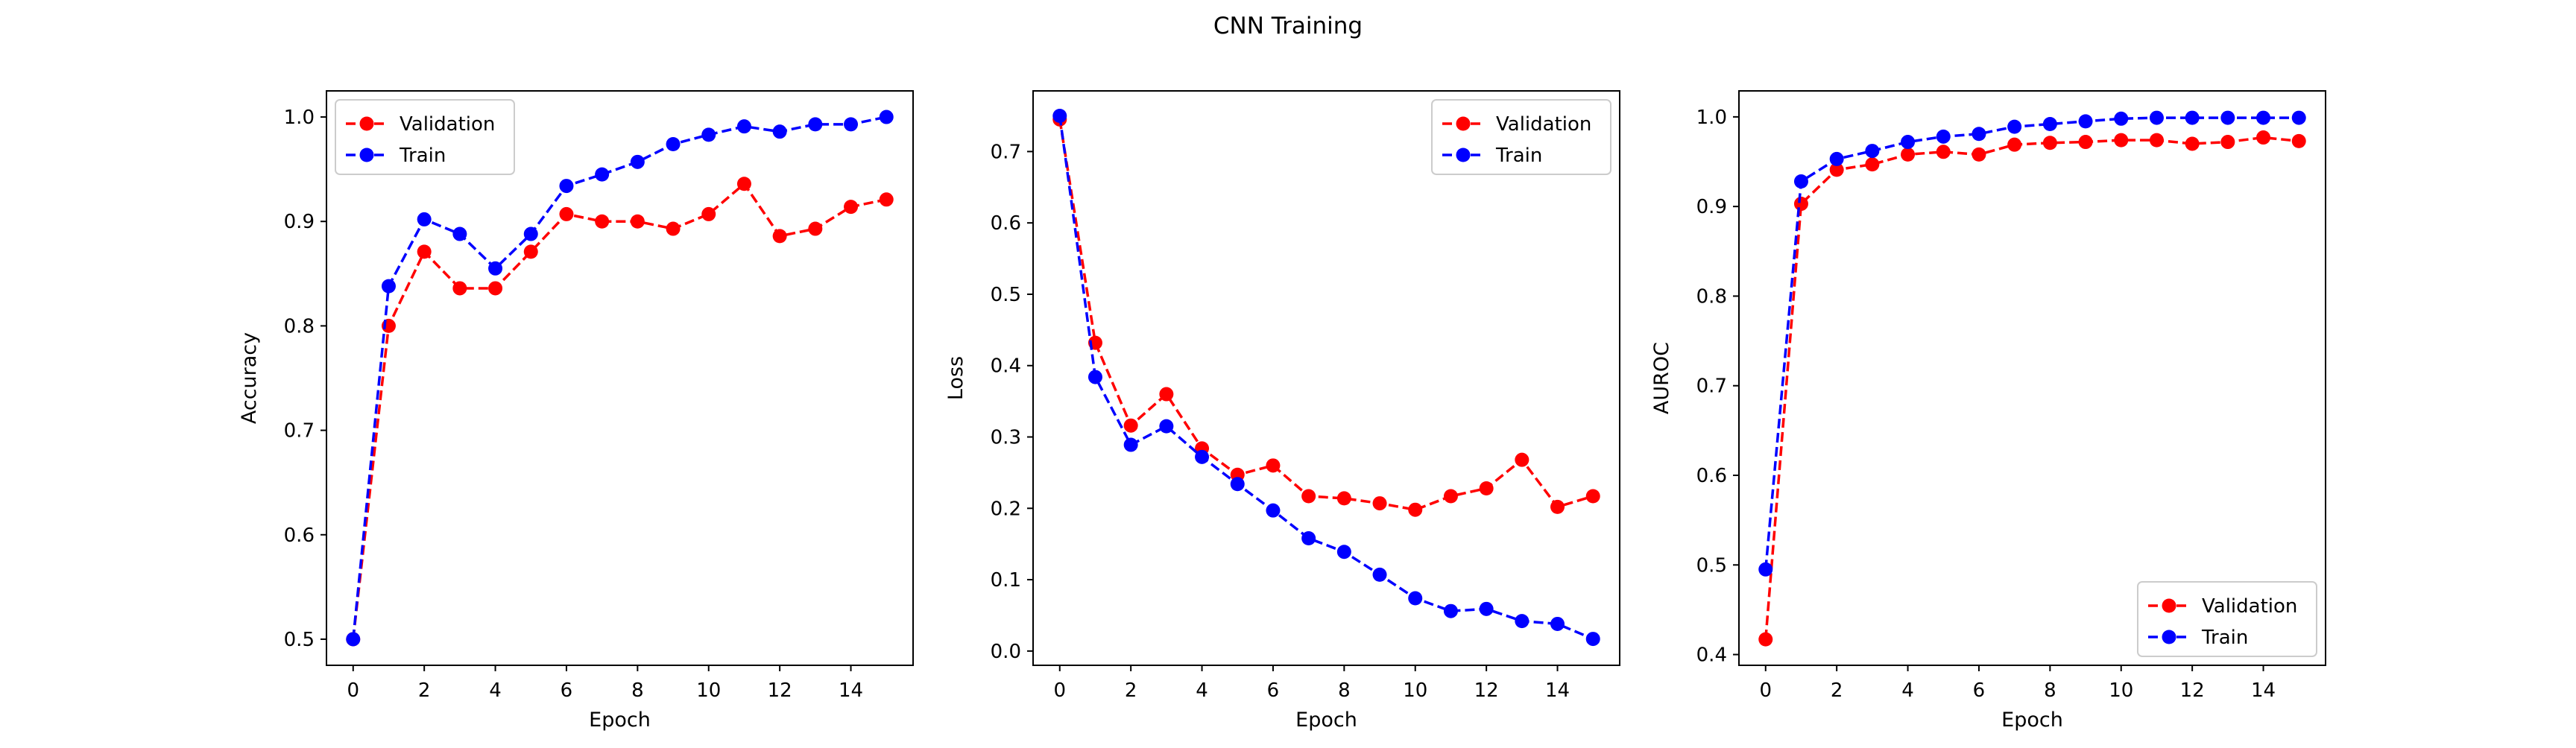 This screenshot has height=748, width=2576. I want to click on x-tick-label: 0, so click(1765, 690).